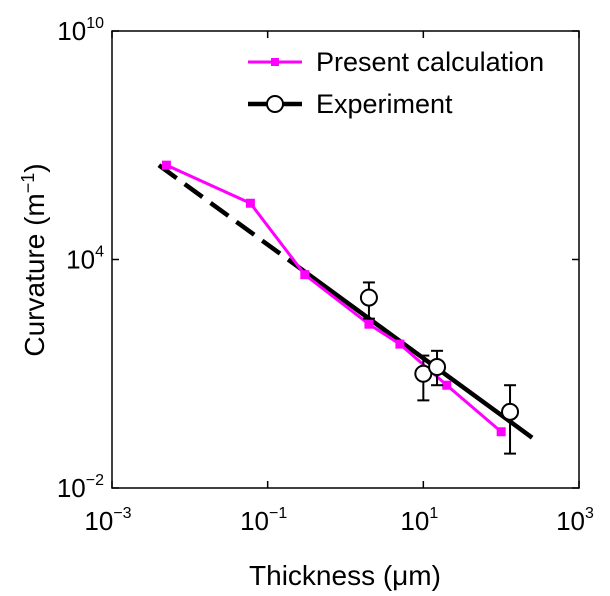 This screenshot has width=610, height=596. What do you see at coordinates (345, 575) in the screenshot?
I see `x-axis-label: Thickness (μm)` at bounding box center [345, 575].